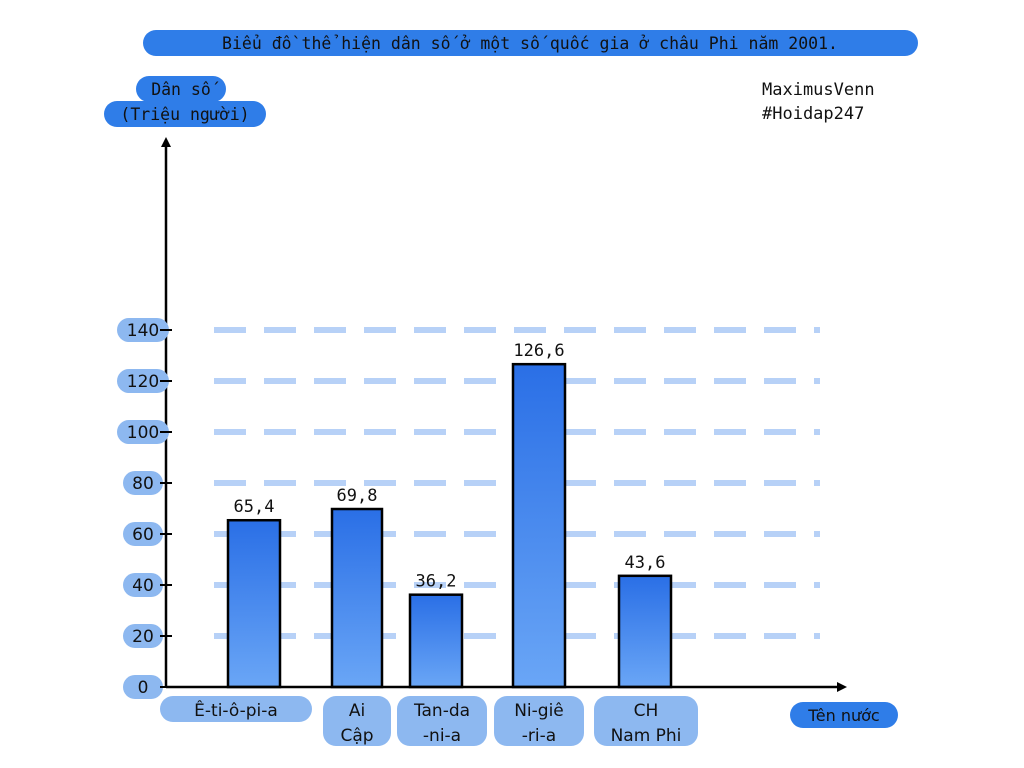  I want to click on x-axis-label: Tên nước, so click(843, 715).